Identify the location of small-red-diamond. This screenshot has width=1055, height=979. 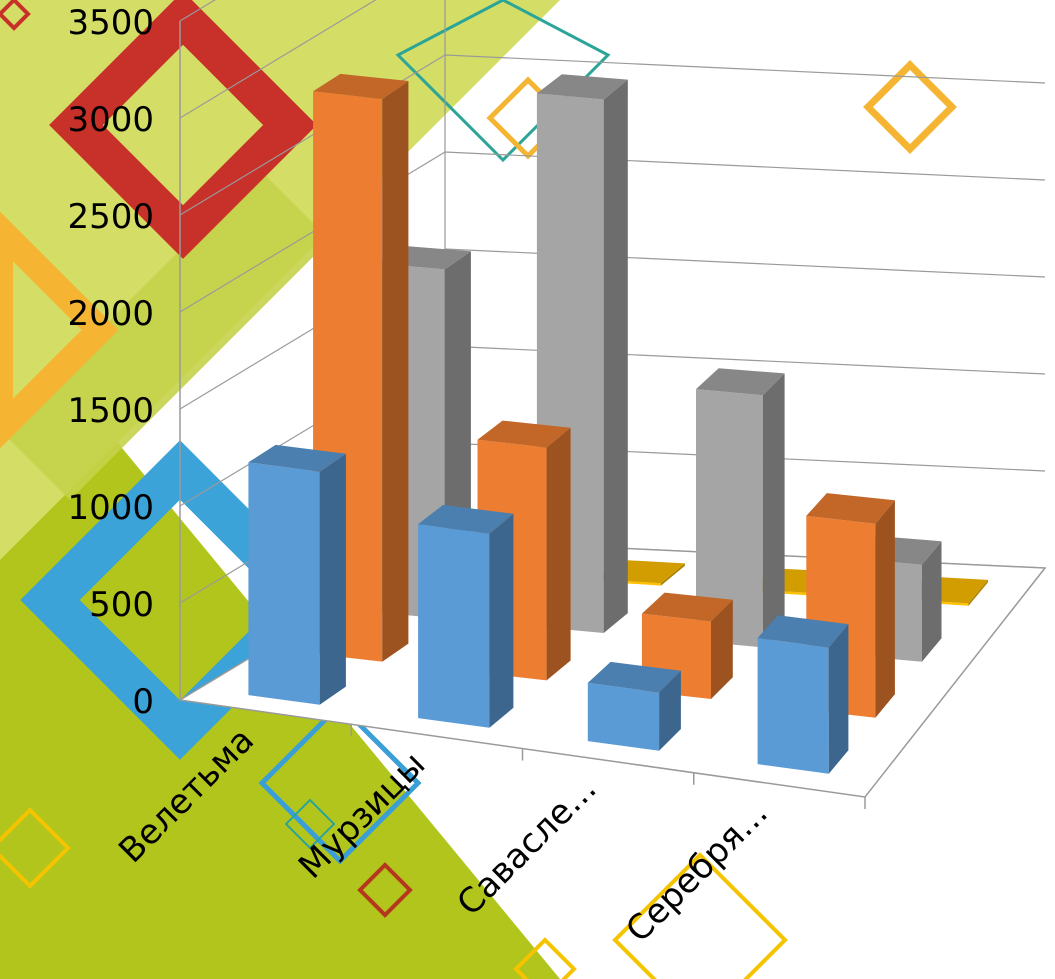
(15, 15).